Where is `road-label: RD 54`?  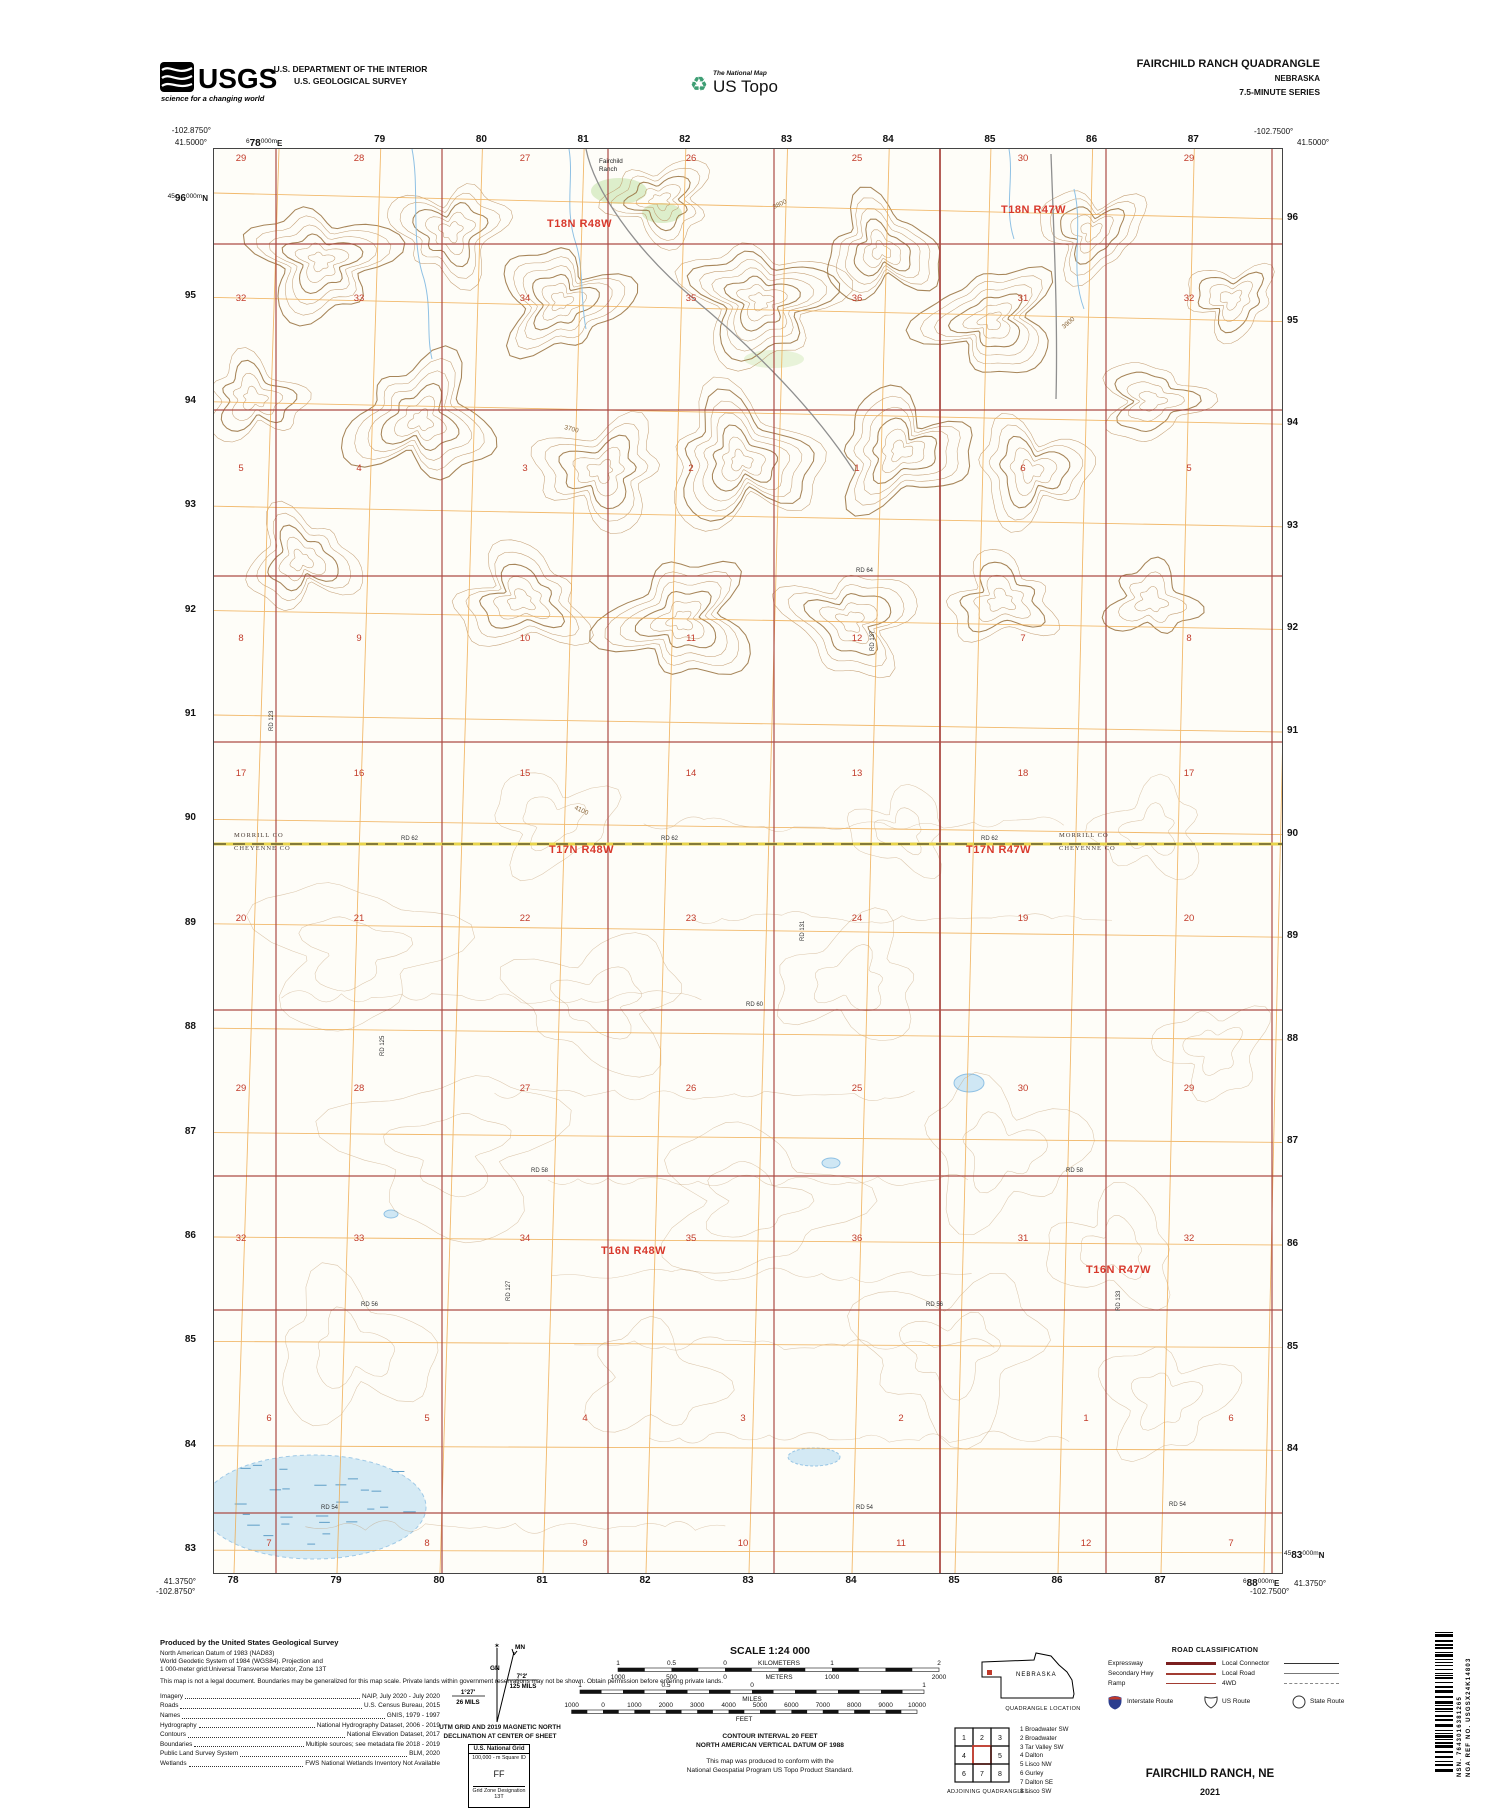 road-label: RD 54 is located at coordinates (330, 1508).